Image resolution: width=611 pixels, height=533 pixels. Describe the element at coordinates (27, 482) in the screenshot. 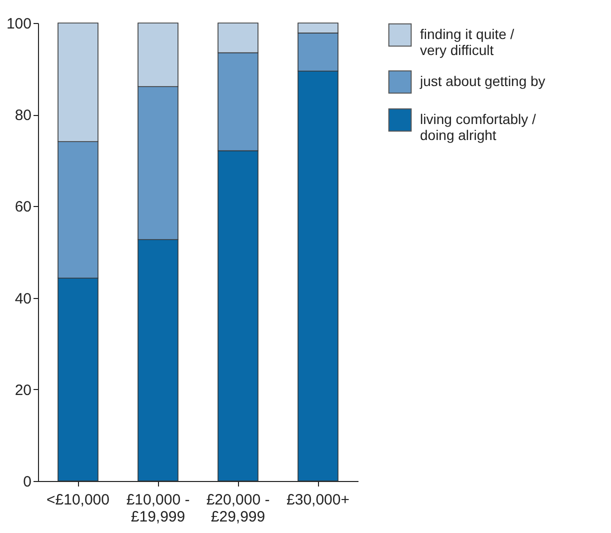

I see `y-tick-label: 0` at that location.